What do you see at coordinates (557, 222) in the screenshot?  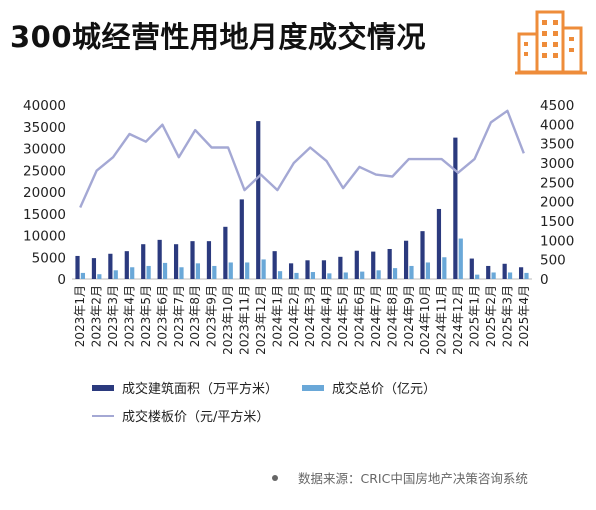 I see `y-right-tick-label: 1500` at bounding box center [557, 222].